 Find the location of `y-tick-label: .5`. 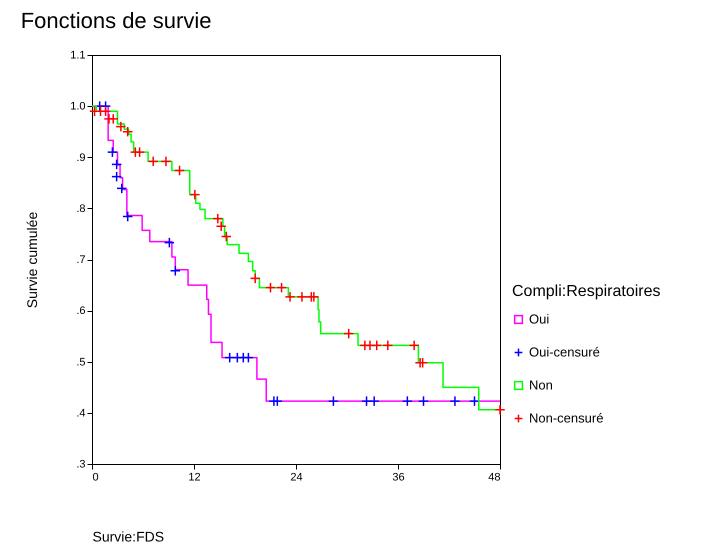

y-tick-label: .5 is located at coordinates (81, 362).